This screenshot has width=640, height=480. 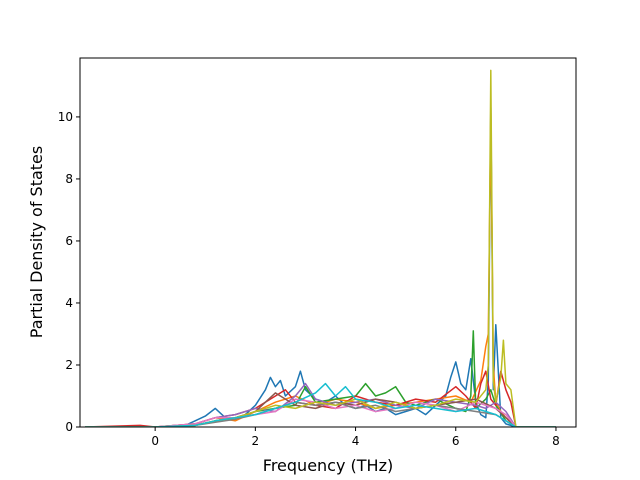 What do you see at coordinates (69, 272) in the screenshot?
I see `y-axis-ticks: 0 2 4 6 8 10` at bounding box center [69, 272].